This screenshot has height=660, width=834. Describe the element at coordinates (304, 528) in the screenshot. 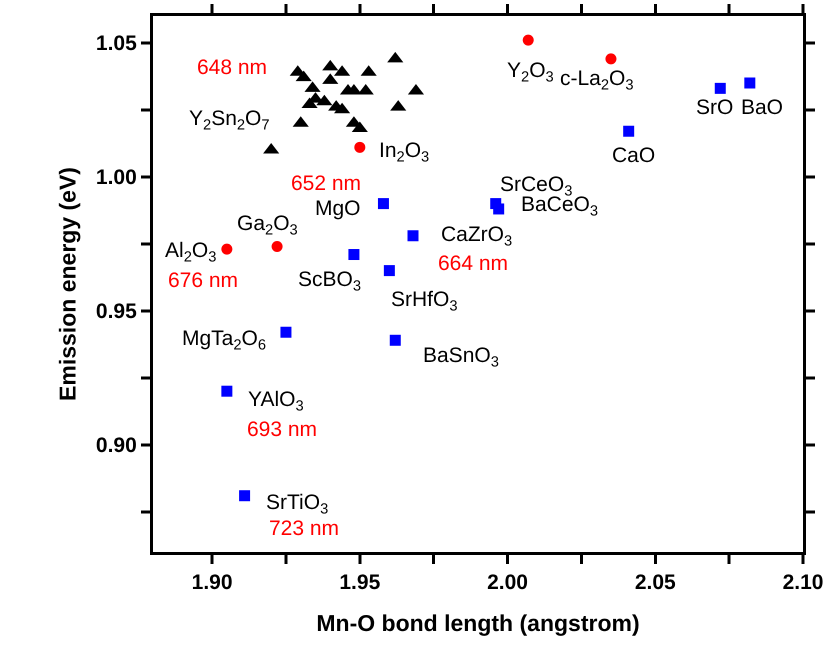

I see `annotation: 723 nm` at that location.